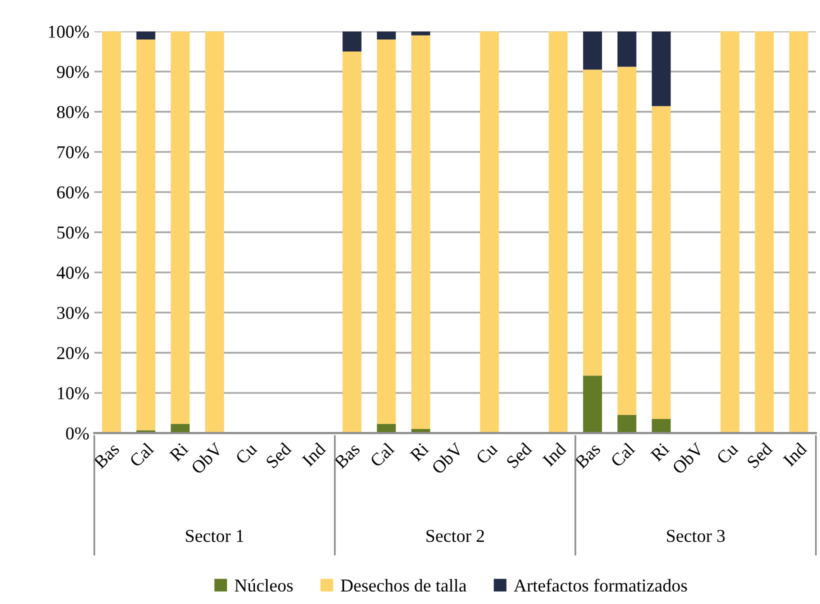  Describe the element at coordinates (77, 433) in the screenshot. I see `y-tick-label: 0%` at that location.